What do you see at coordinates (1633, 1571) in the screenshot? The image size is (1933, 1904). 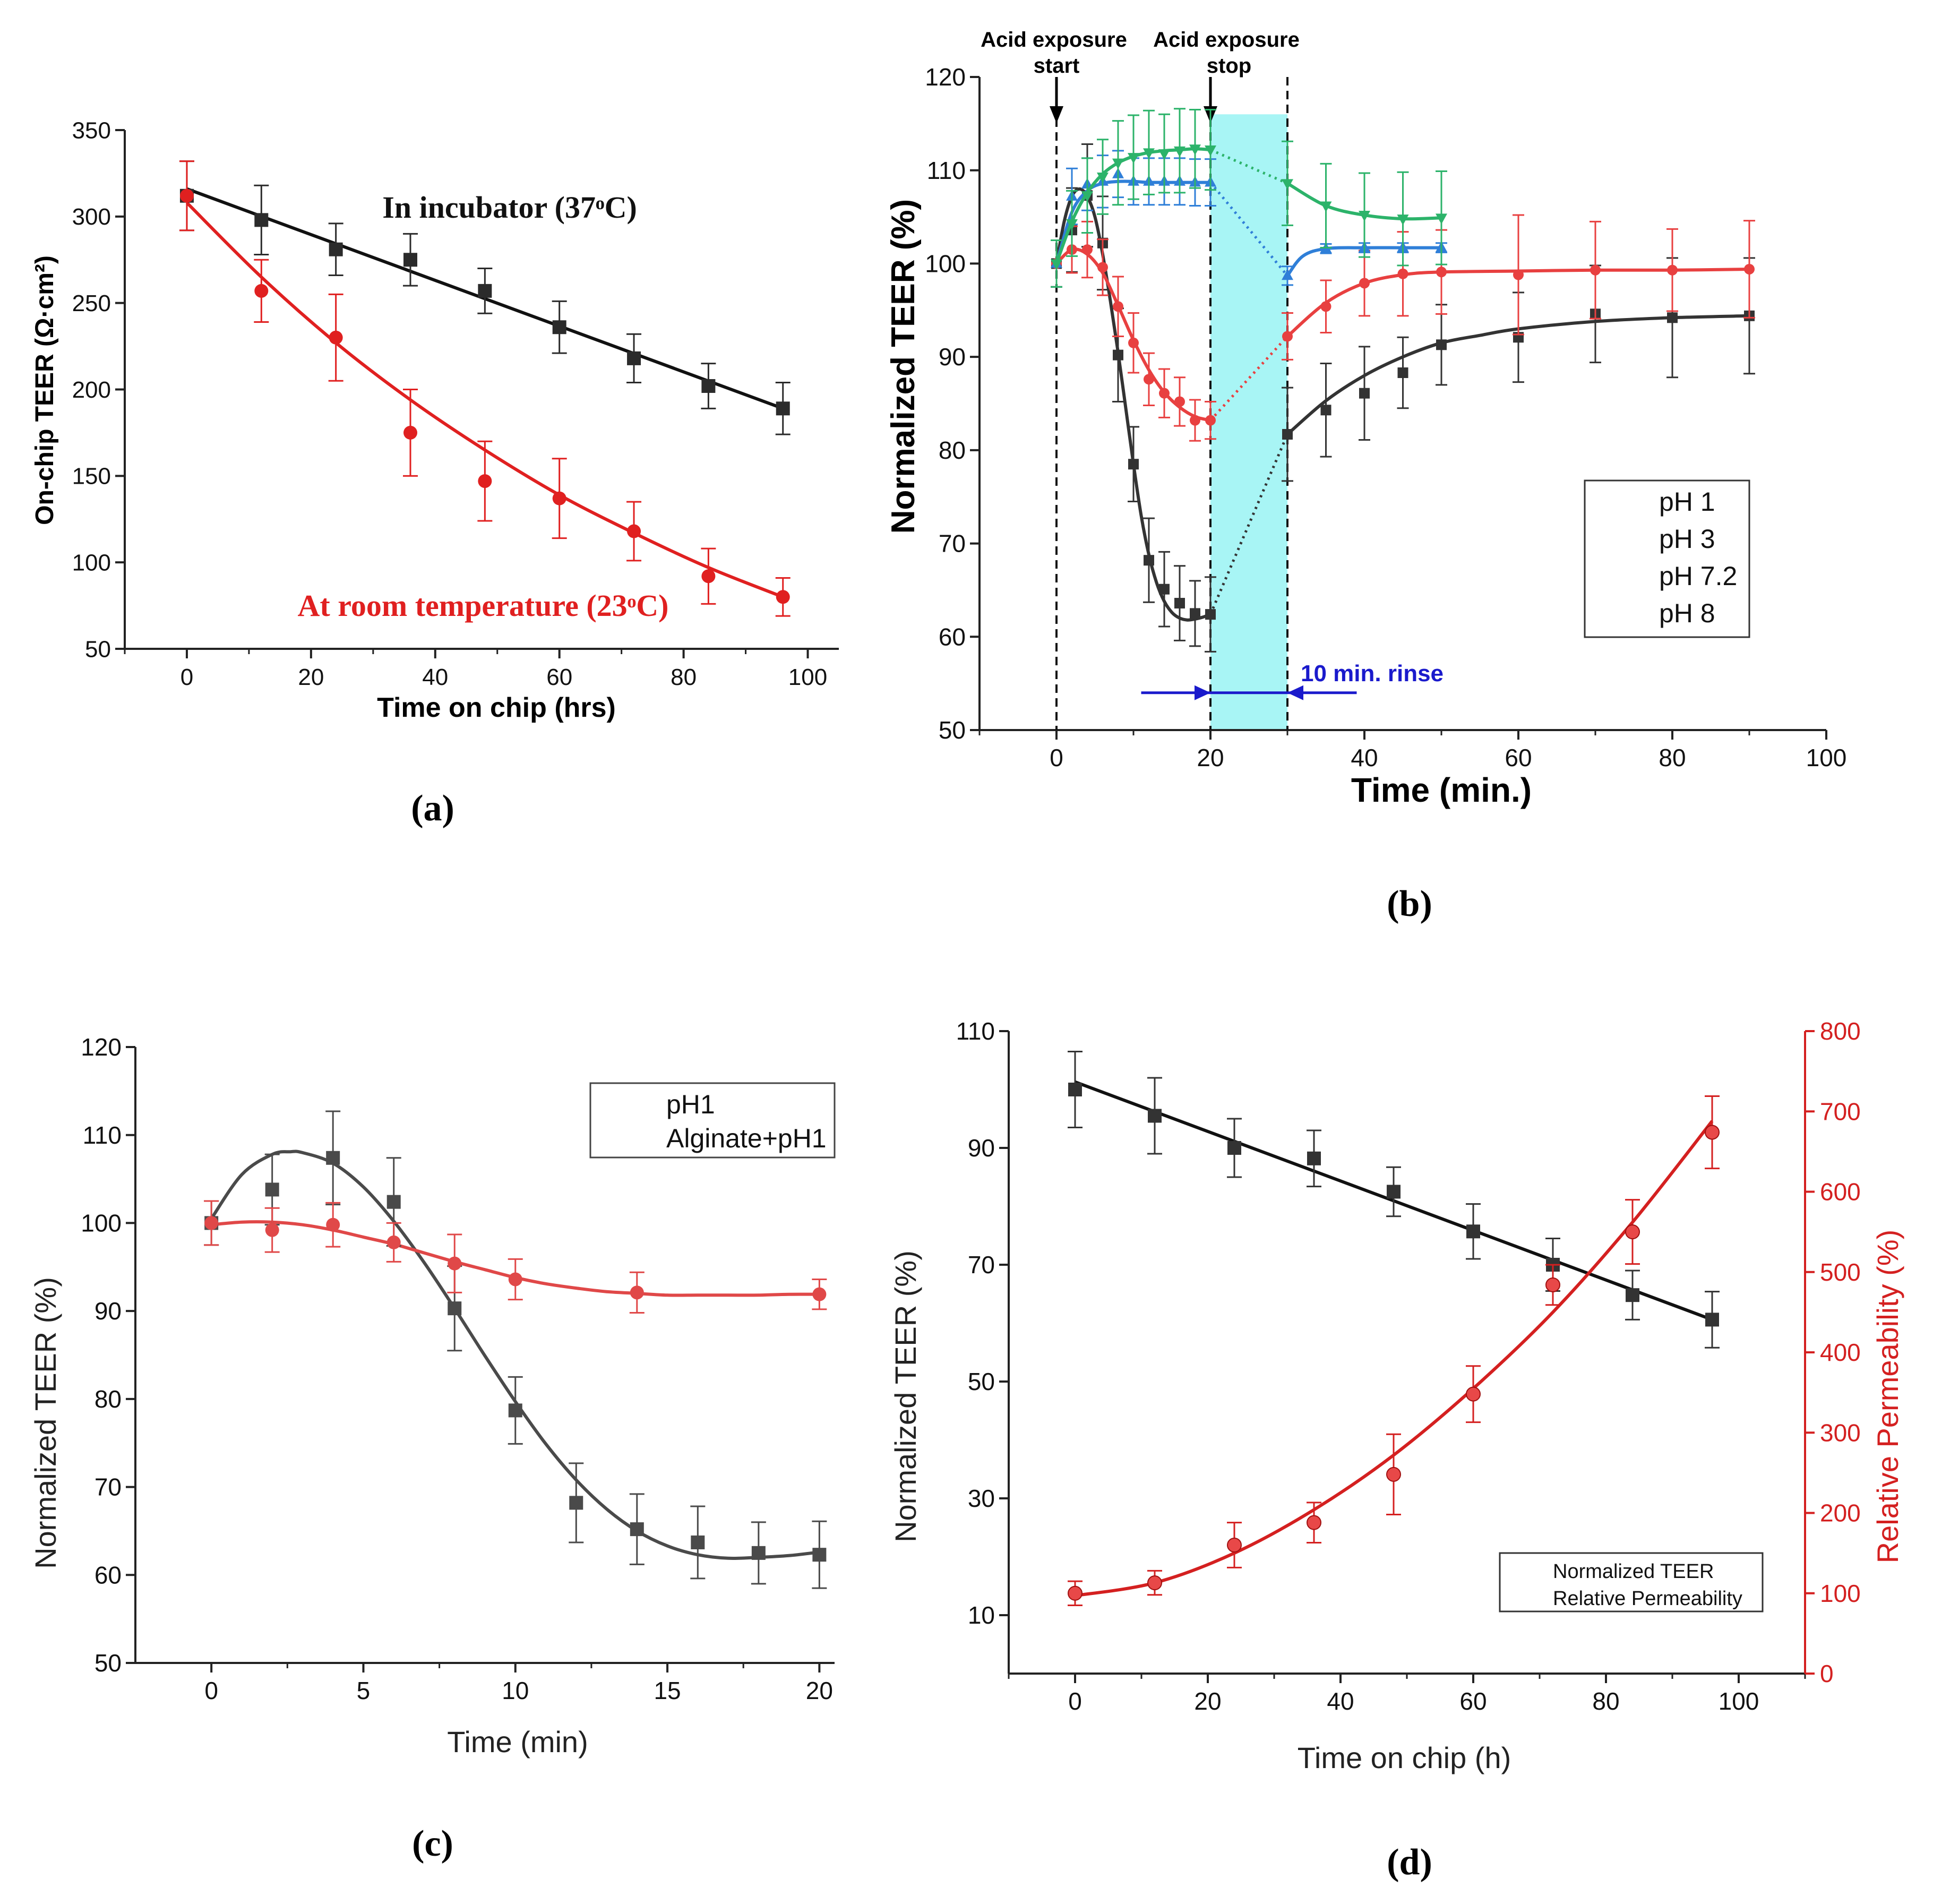 I see `panel-d-legend-label-teer: Normalized TEER` at bounding box center [1633, 1571].